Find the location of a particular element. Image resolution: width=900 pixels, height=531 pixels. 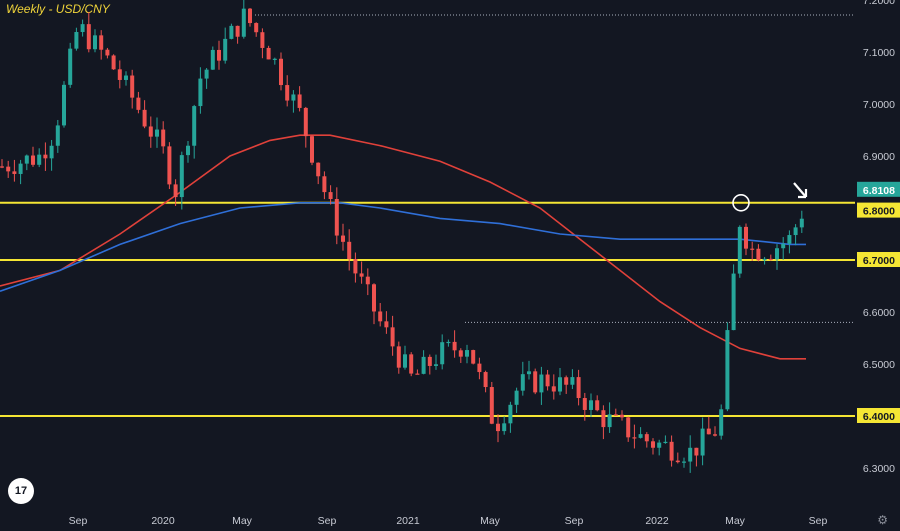

x-tick-label: May is located at coordinates (490, 521).